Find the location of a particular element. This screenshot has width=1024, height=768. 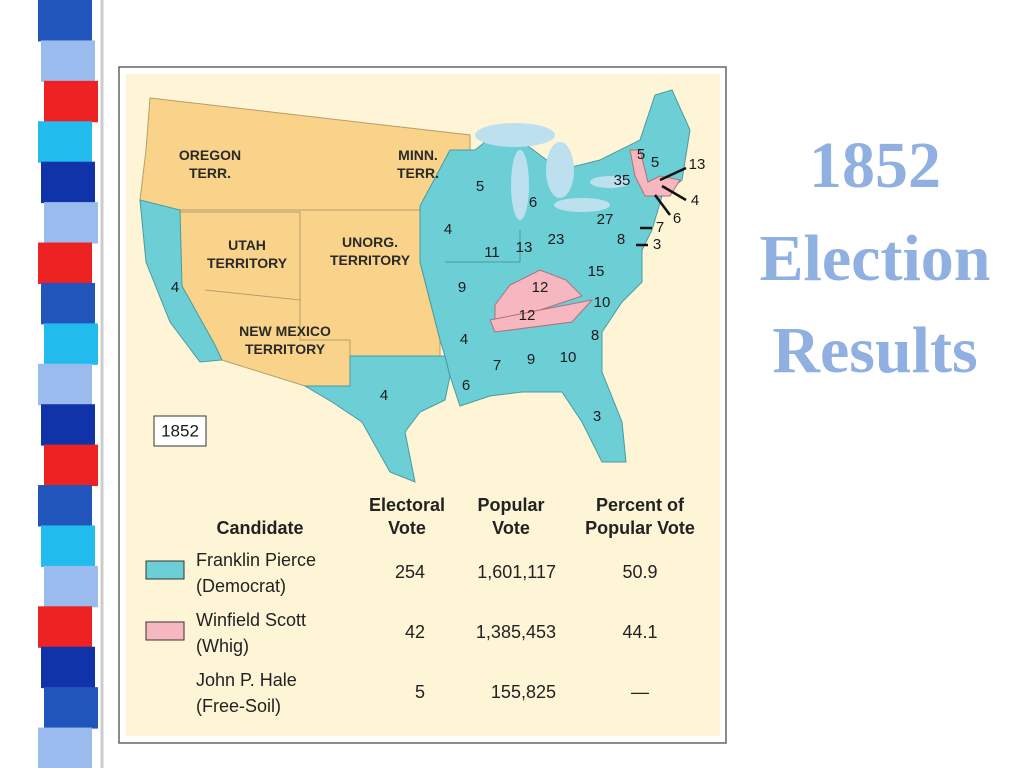

candidate-name: (Democrat) is located at coordinates (241, 586).